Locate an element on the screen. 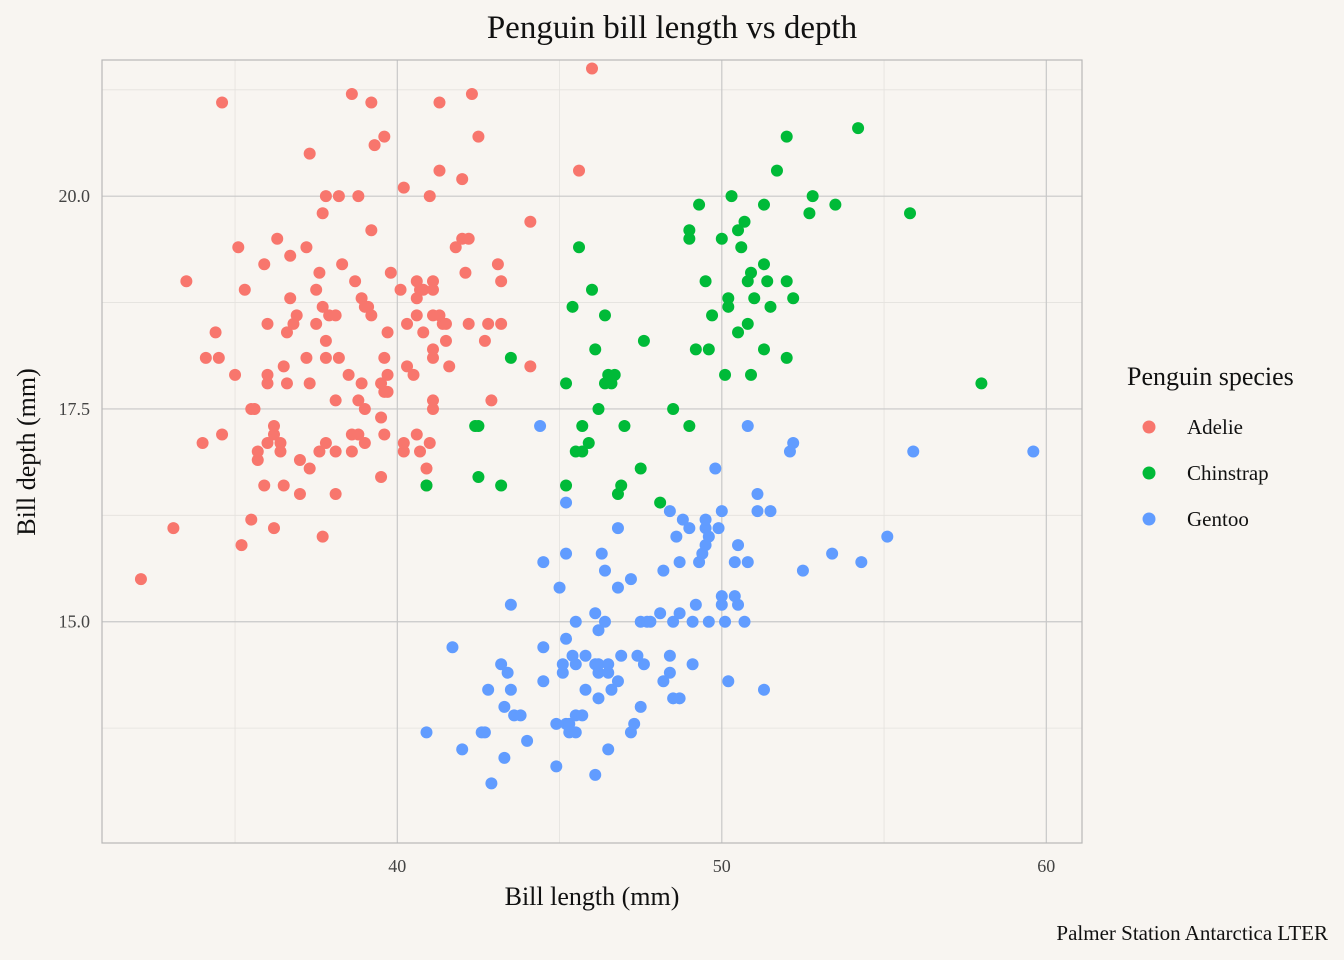 This screenshot has height=960, width=1344. legend-label-gentoo: Gentoo is located at coordinates (1218, 519).